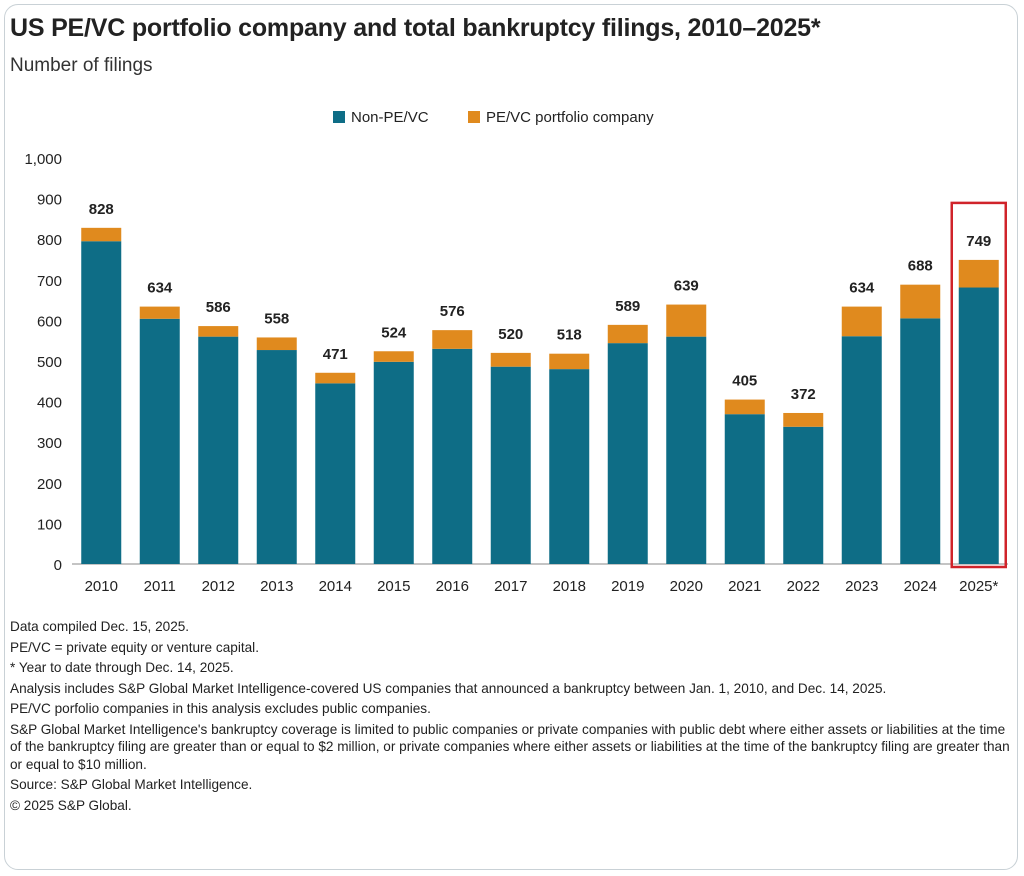  Describe the element at coordinates (978, 586) in the screenshot. I see `x-tick-label: 2025*` at that location.